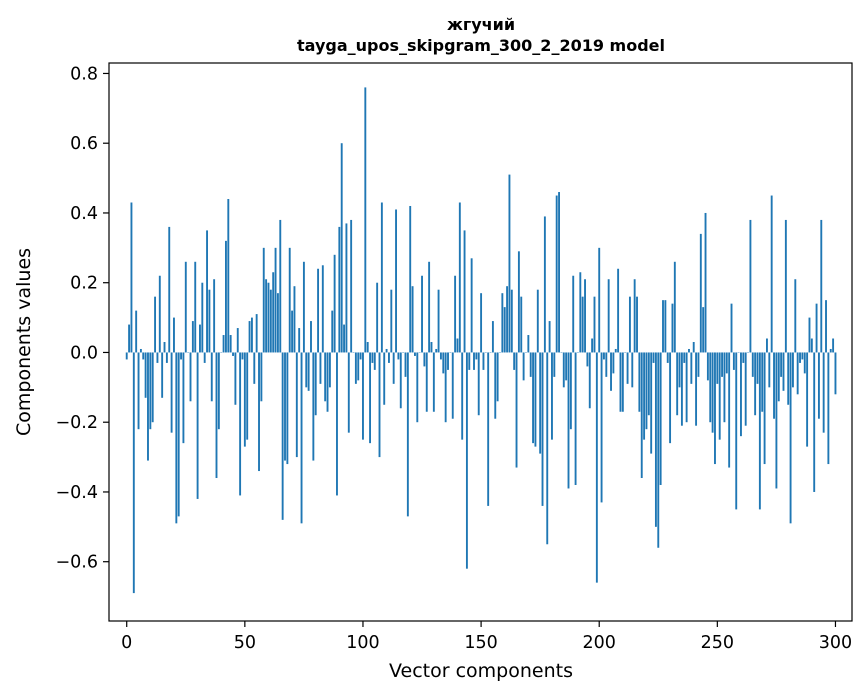 The image size is (867, 696). I want to click on y-tick-label: 0.6, so click(84, 144).